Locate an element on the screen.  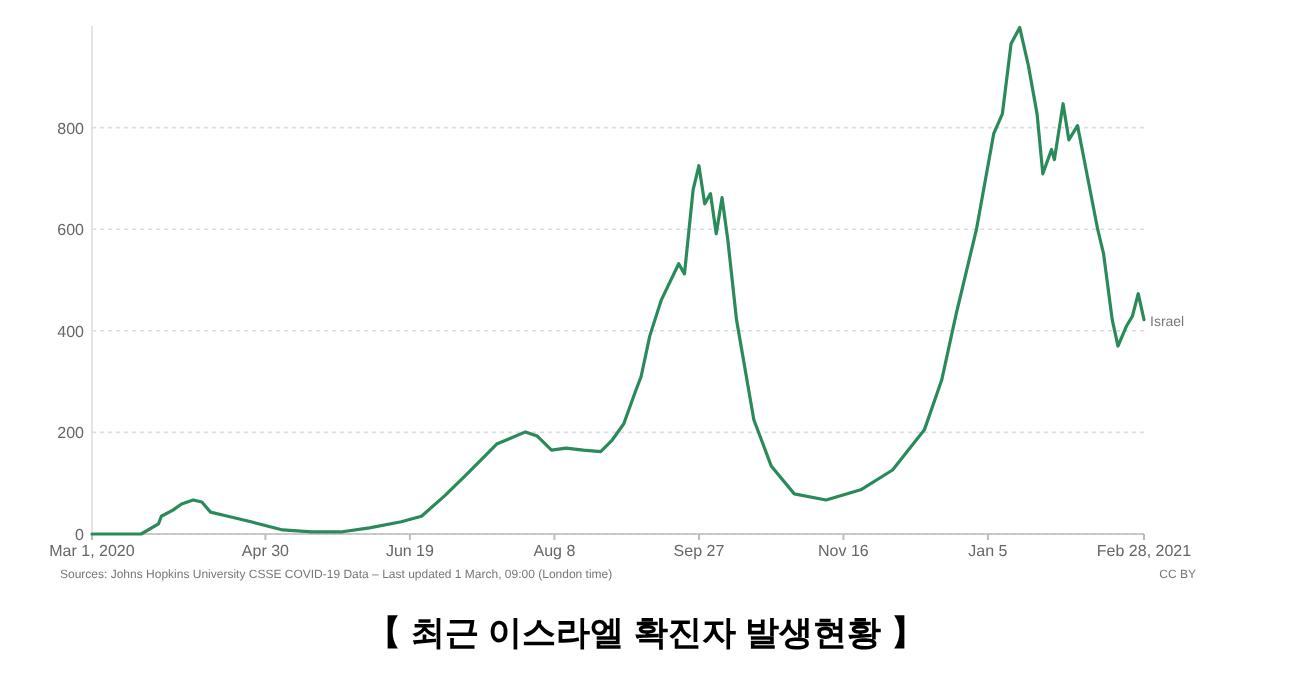
x-tick-label: Sep 27 is located at coordinates (699, 551).